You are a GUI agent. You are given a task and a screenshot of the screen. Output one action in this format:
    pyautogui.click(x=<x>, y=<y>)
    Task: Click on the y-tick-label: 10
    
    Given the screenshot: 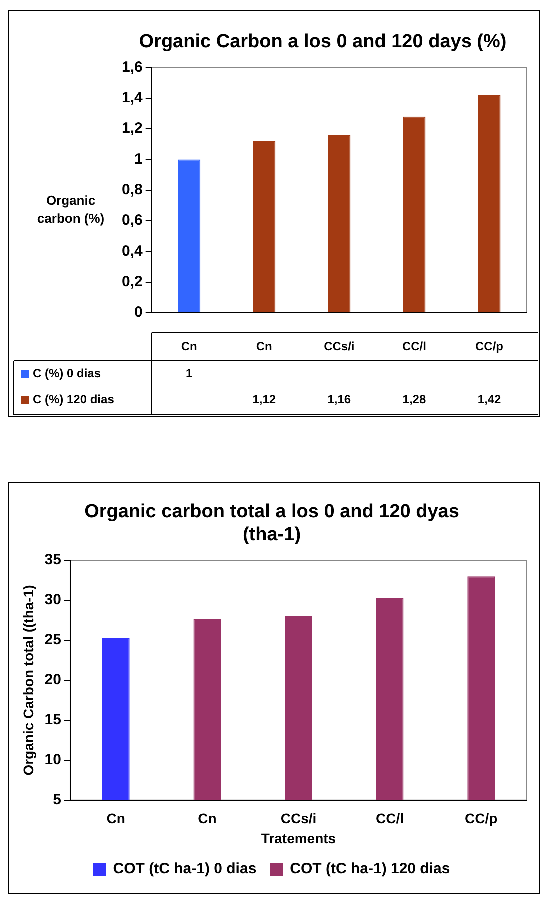 What is the action you would take?
    pyautogui.click(x=53, y=760)
    